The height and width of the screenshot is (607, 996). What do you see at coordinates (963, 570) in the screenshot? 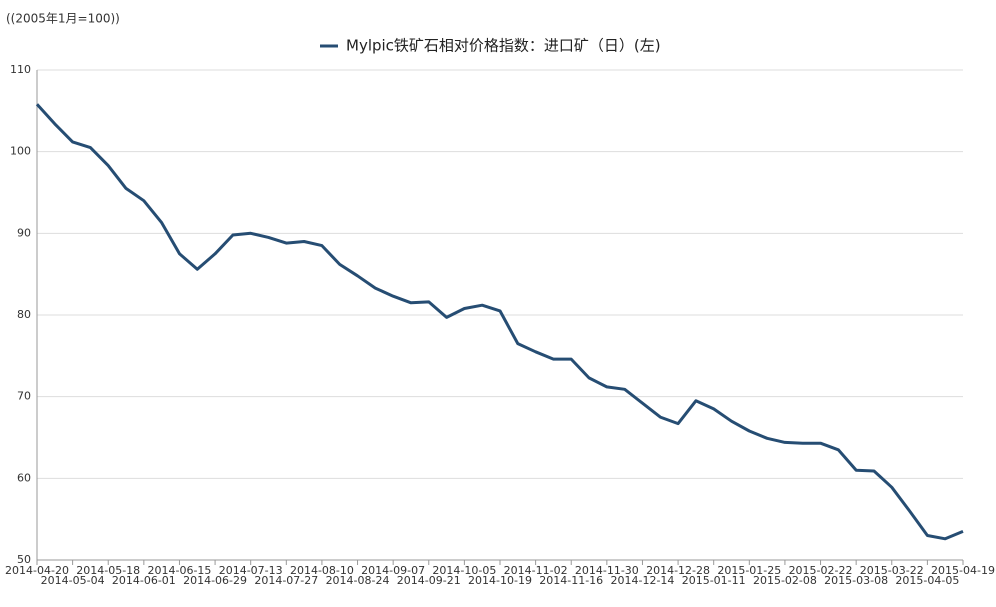
I see `x-tick-label: 2015-04-19` at bounding box center [963, 570].